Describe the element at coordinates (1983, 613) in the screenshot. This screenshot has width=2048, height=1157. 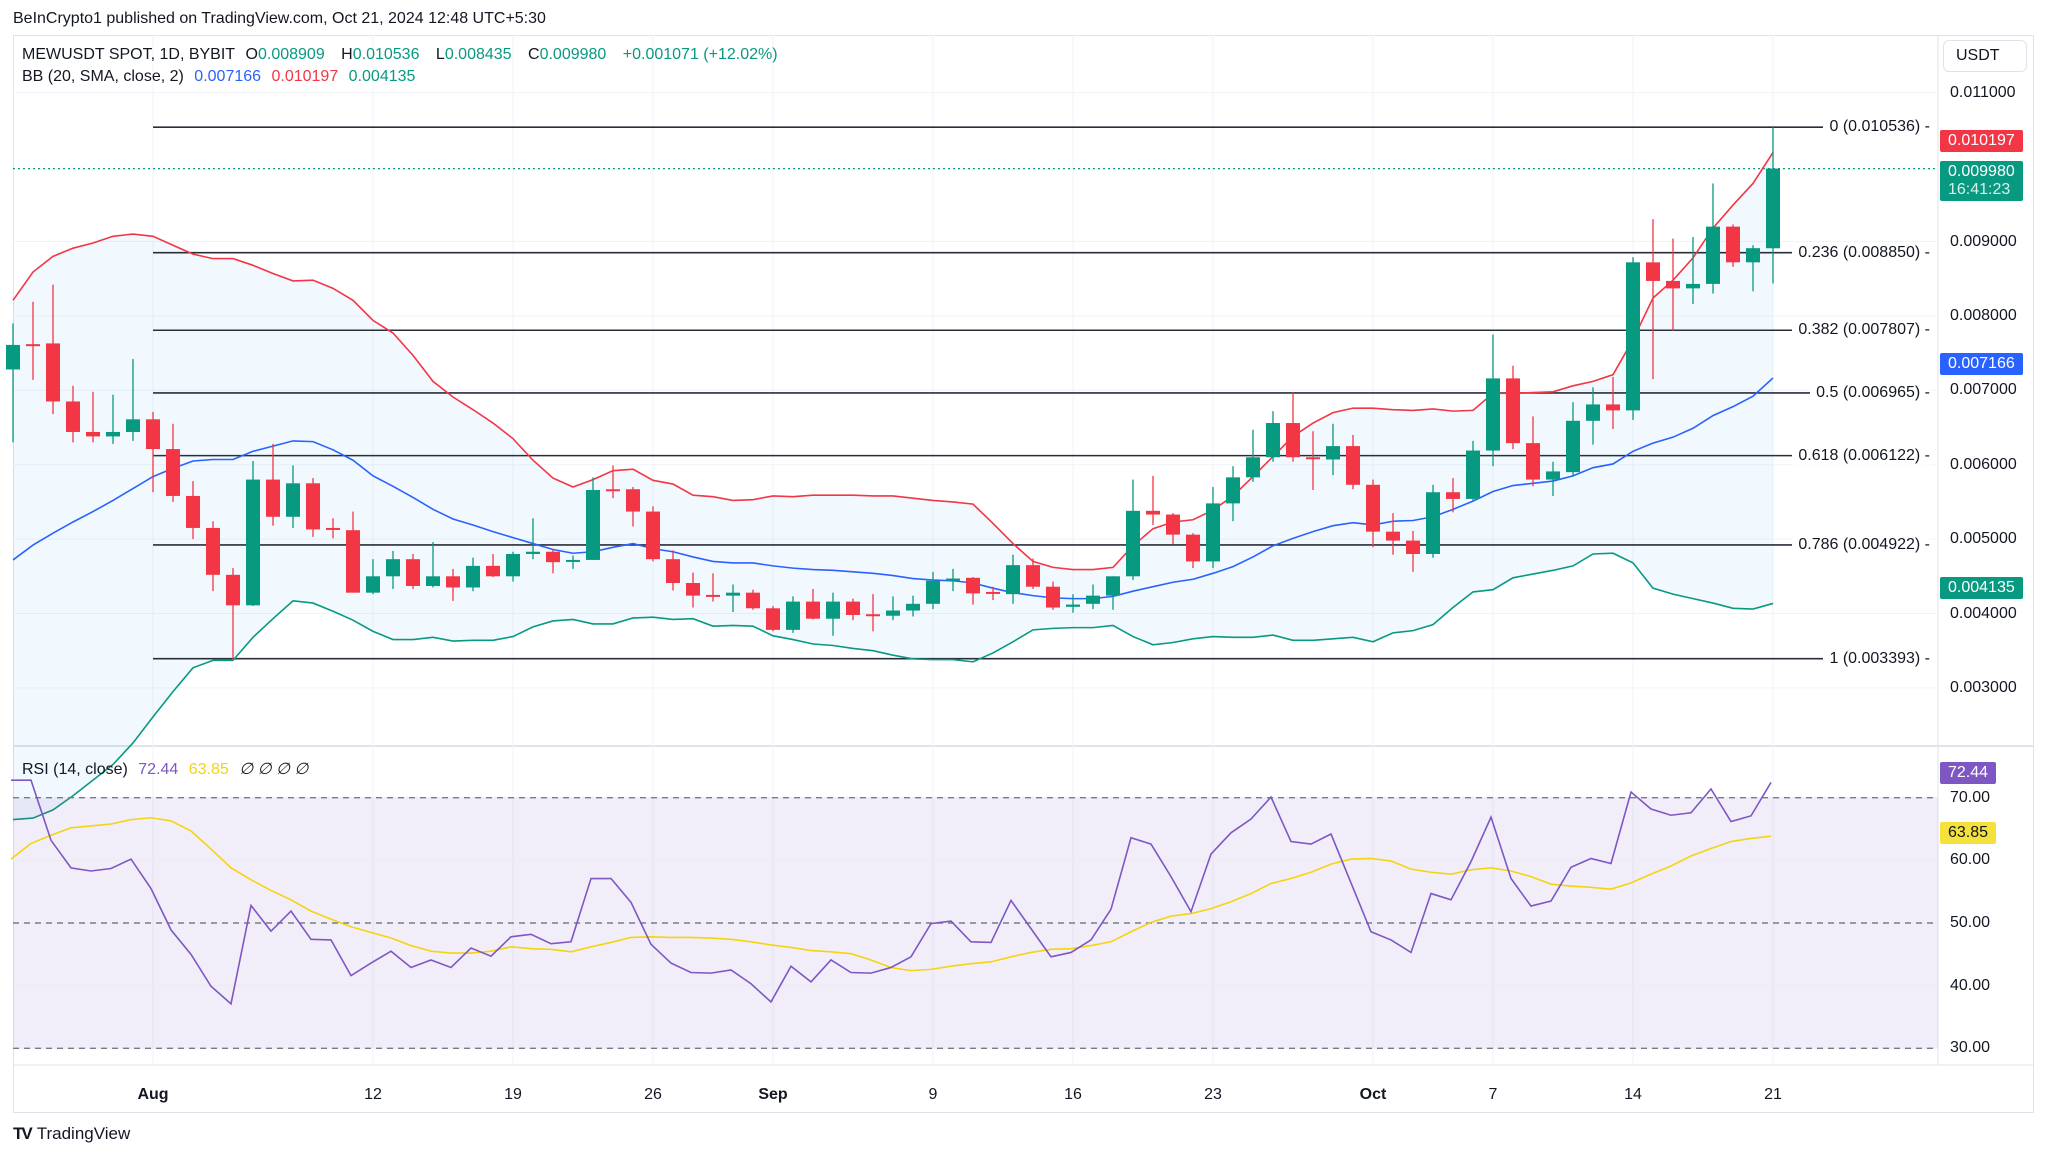
I see `price-tick-label: 0.004000` at that location.